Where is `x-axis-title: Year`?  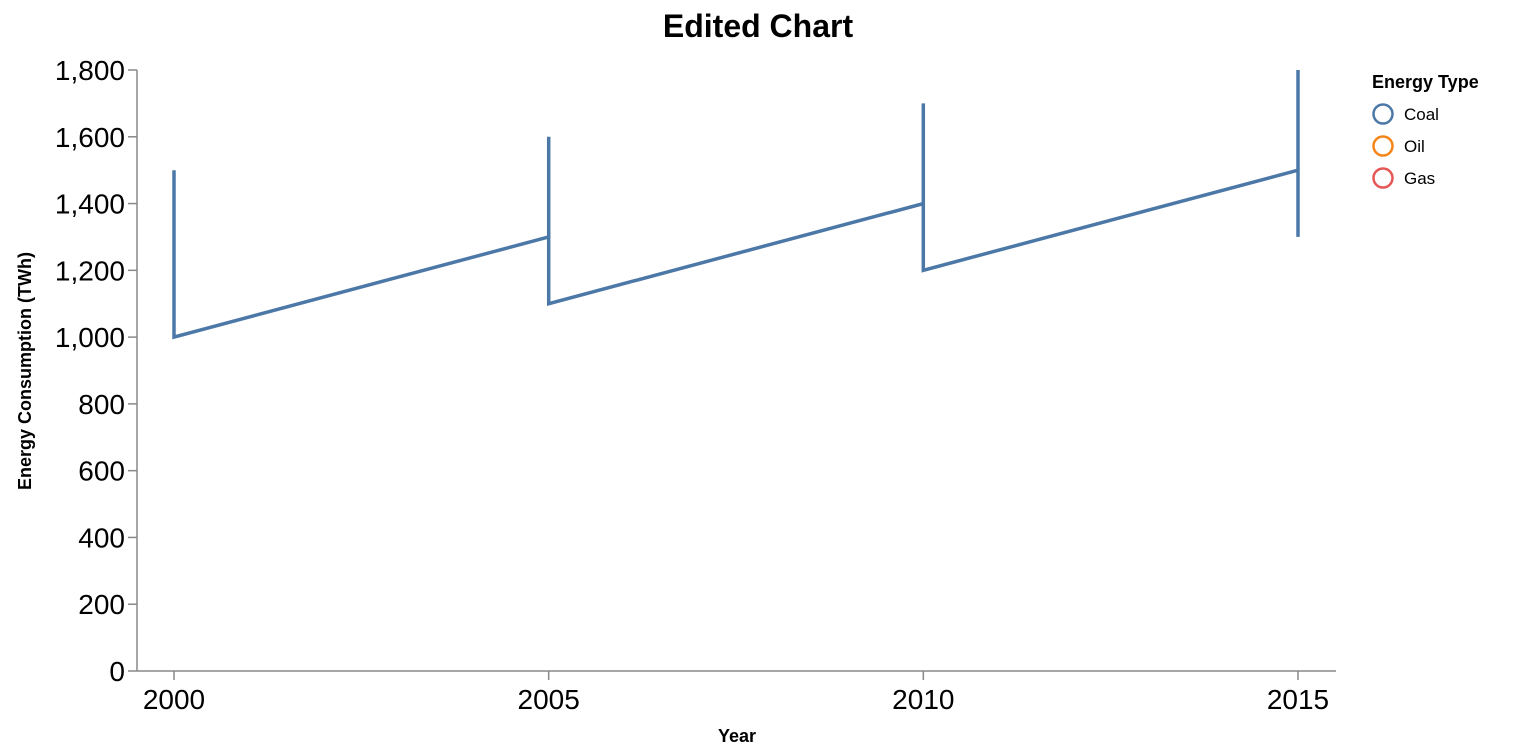
x-axis-title: Year is located at coordinates (737, 736).